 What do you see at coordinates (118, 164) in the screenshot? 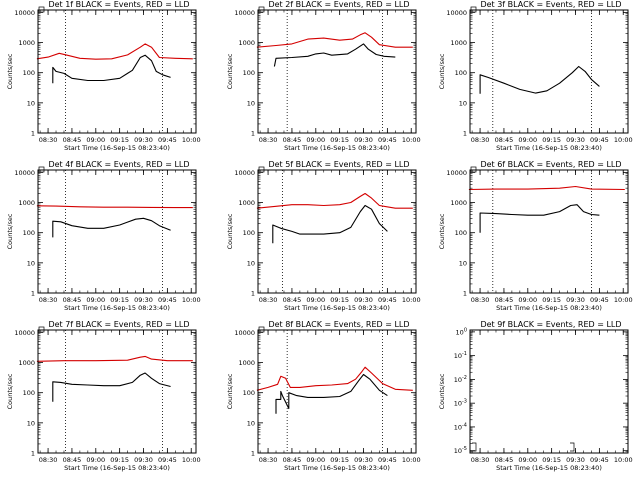
I see `chart-title: Det 4f BLACK = Events, RED = LLD` at bounding box center [118, 164].